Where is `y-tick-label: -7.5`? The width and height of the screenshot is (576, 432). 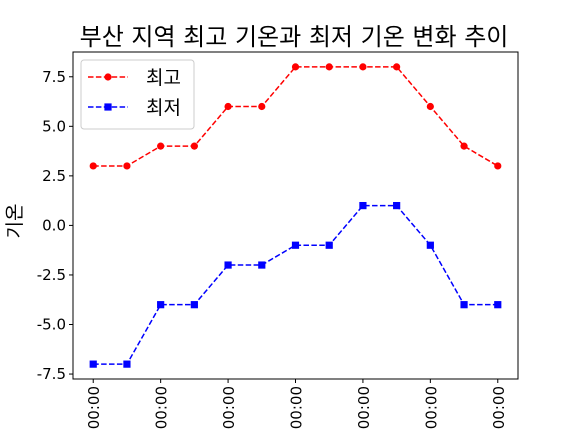
y-tick-label: -7.5 is located at coordinates (51, 374).